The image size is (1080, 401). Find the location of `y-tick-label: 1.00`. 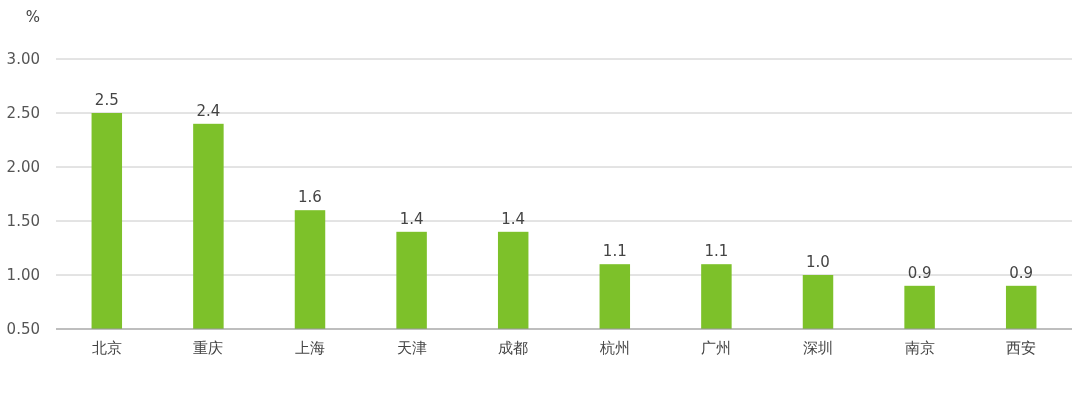

y-tick-label: 1.00 is located at coordinates (23, 275).